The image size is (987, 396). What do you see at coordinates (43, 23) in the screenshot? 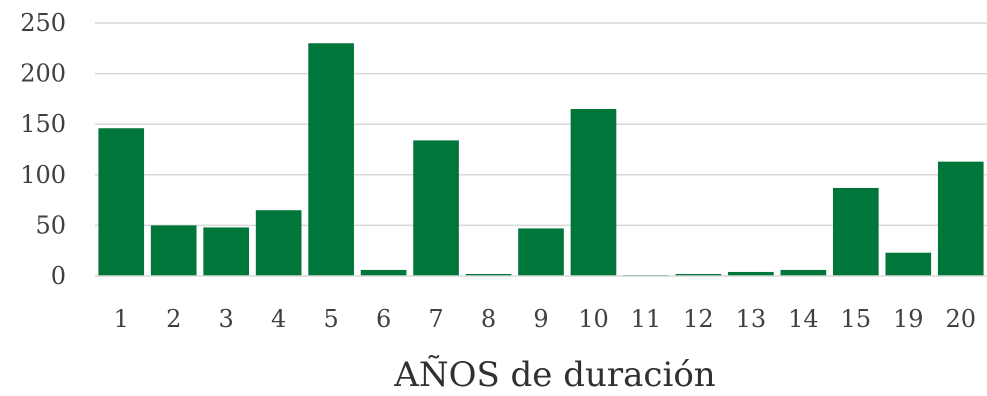
I see `y-tick-label: 250` at bounding box center [43, 23].